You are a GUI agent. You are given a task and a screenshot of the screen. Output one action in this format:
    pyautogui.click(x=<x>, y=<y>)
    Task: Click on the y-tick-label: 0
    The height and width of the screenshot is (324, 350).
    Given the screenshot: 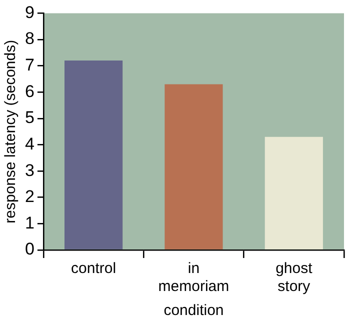 What is the action you would take?
    pyautogui.click(x=29, y=249)
    